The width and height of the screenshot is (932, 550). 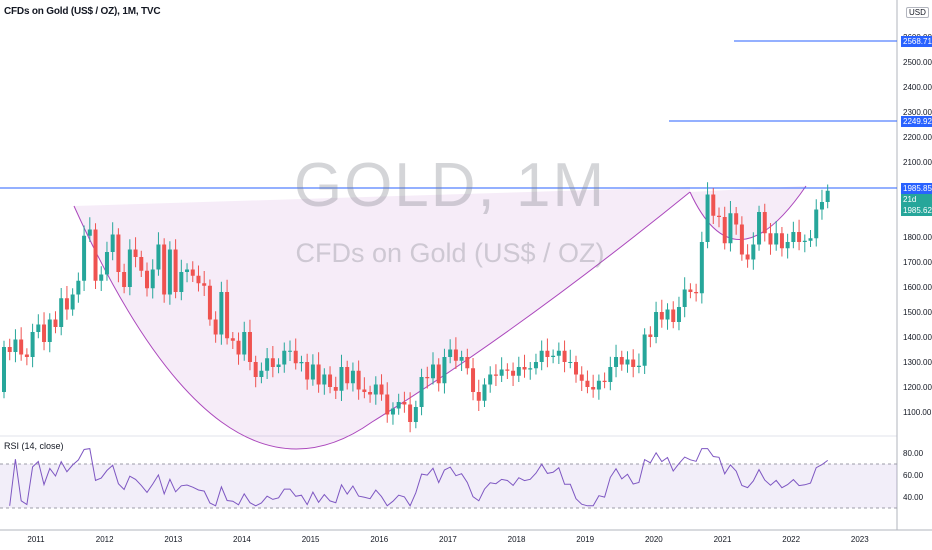 What do you see at coordinates (517, 539) in the screenshot?
I see `time-tick: 2018` at bounding box center [517, 539].